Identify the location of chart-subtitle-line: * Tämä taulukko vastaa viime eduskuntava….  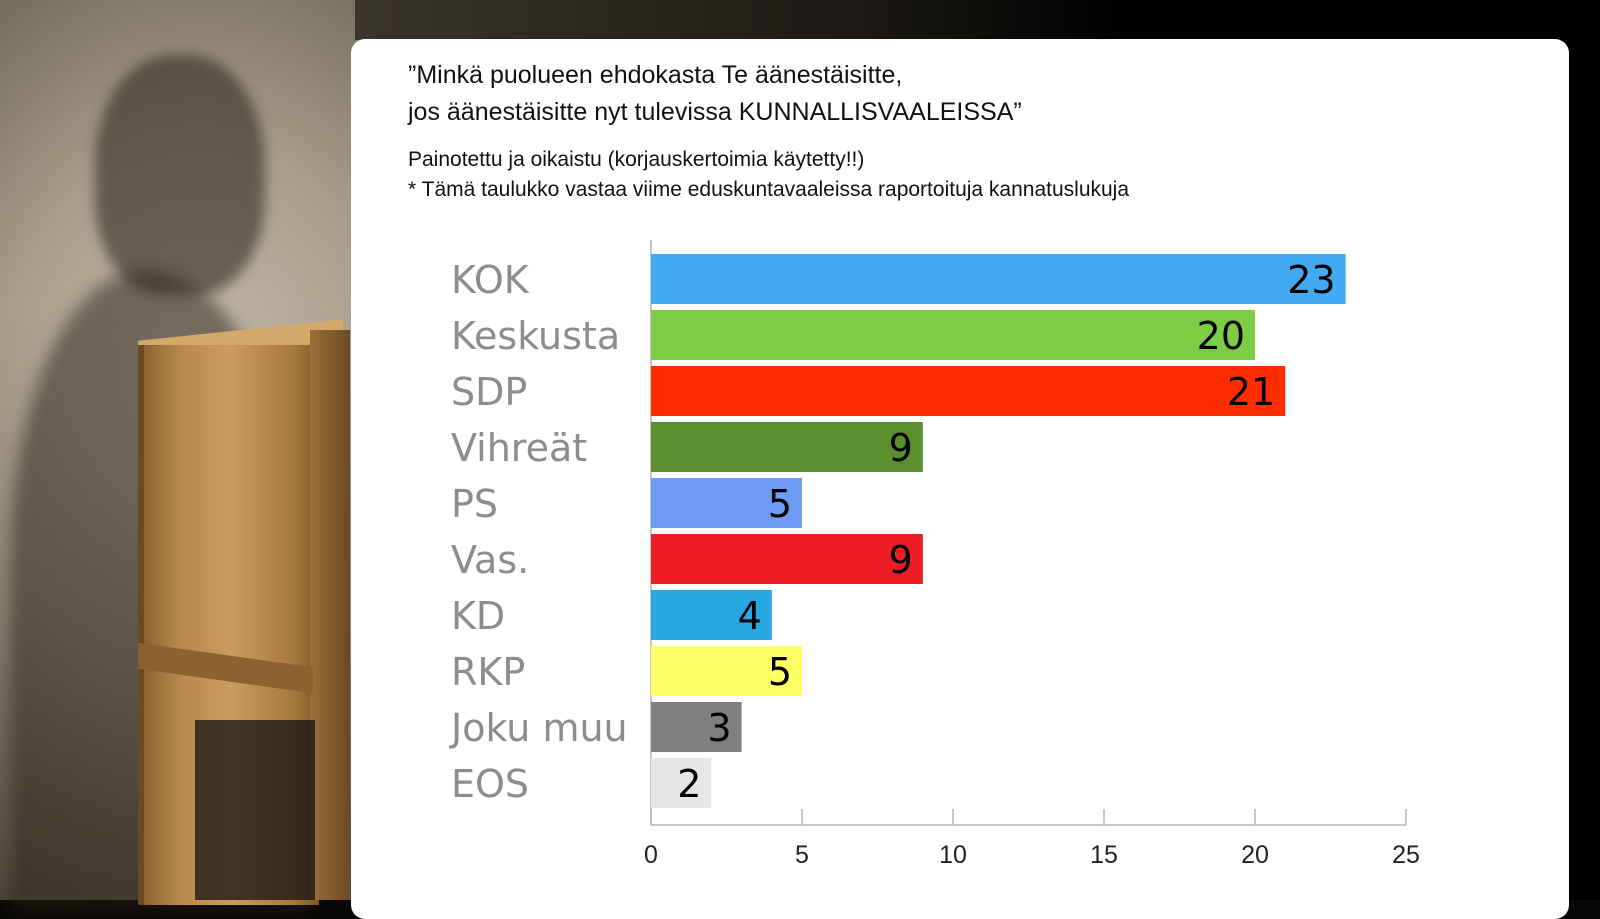
(769, 189).